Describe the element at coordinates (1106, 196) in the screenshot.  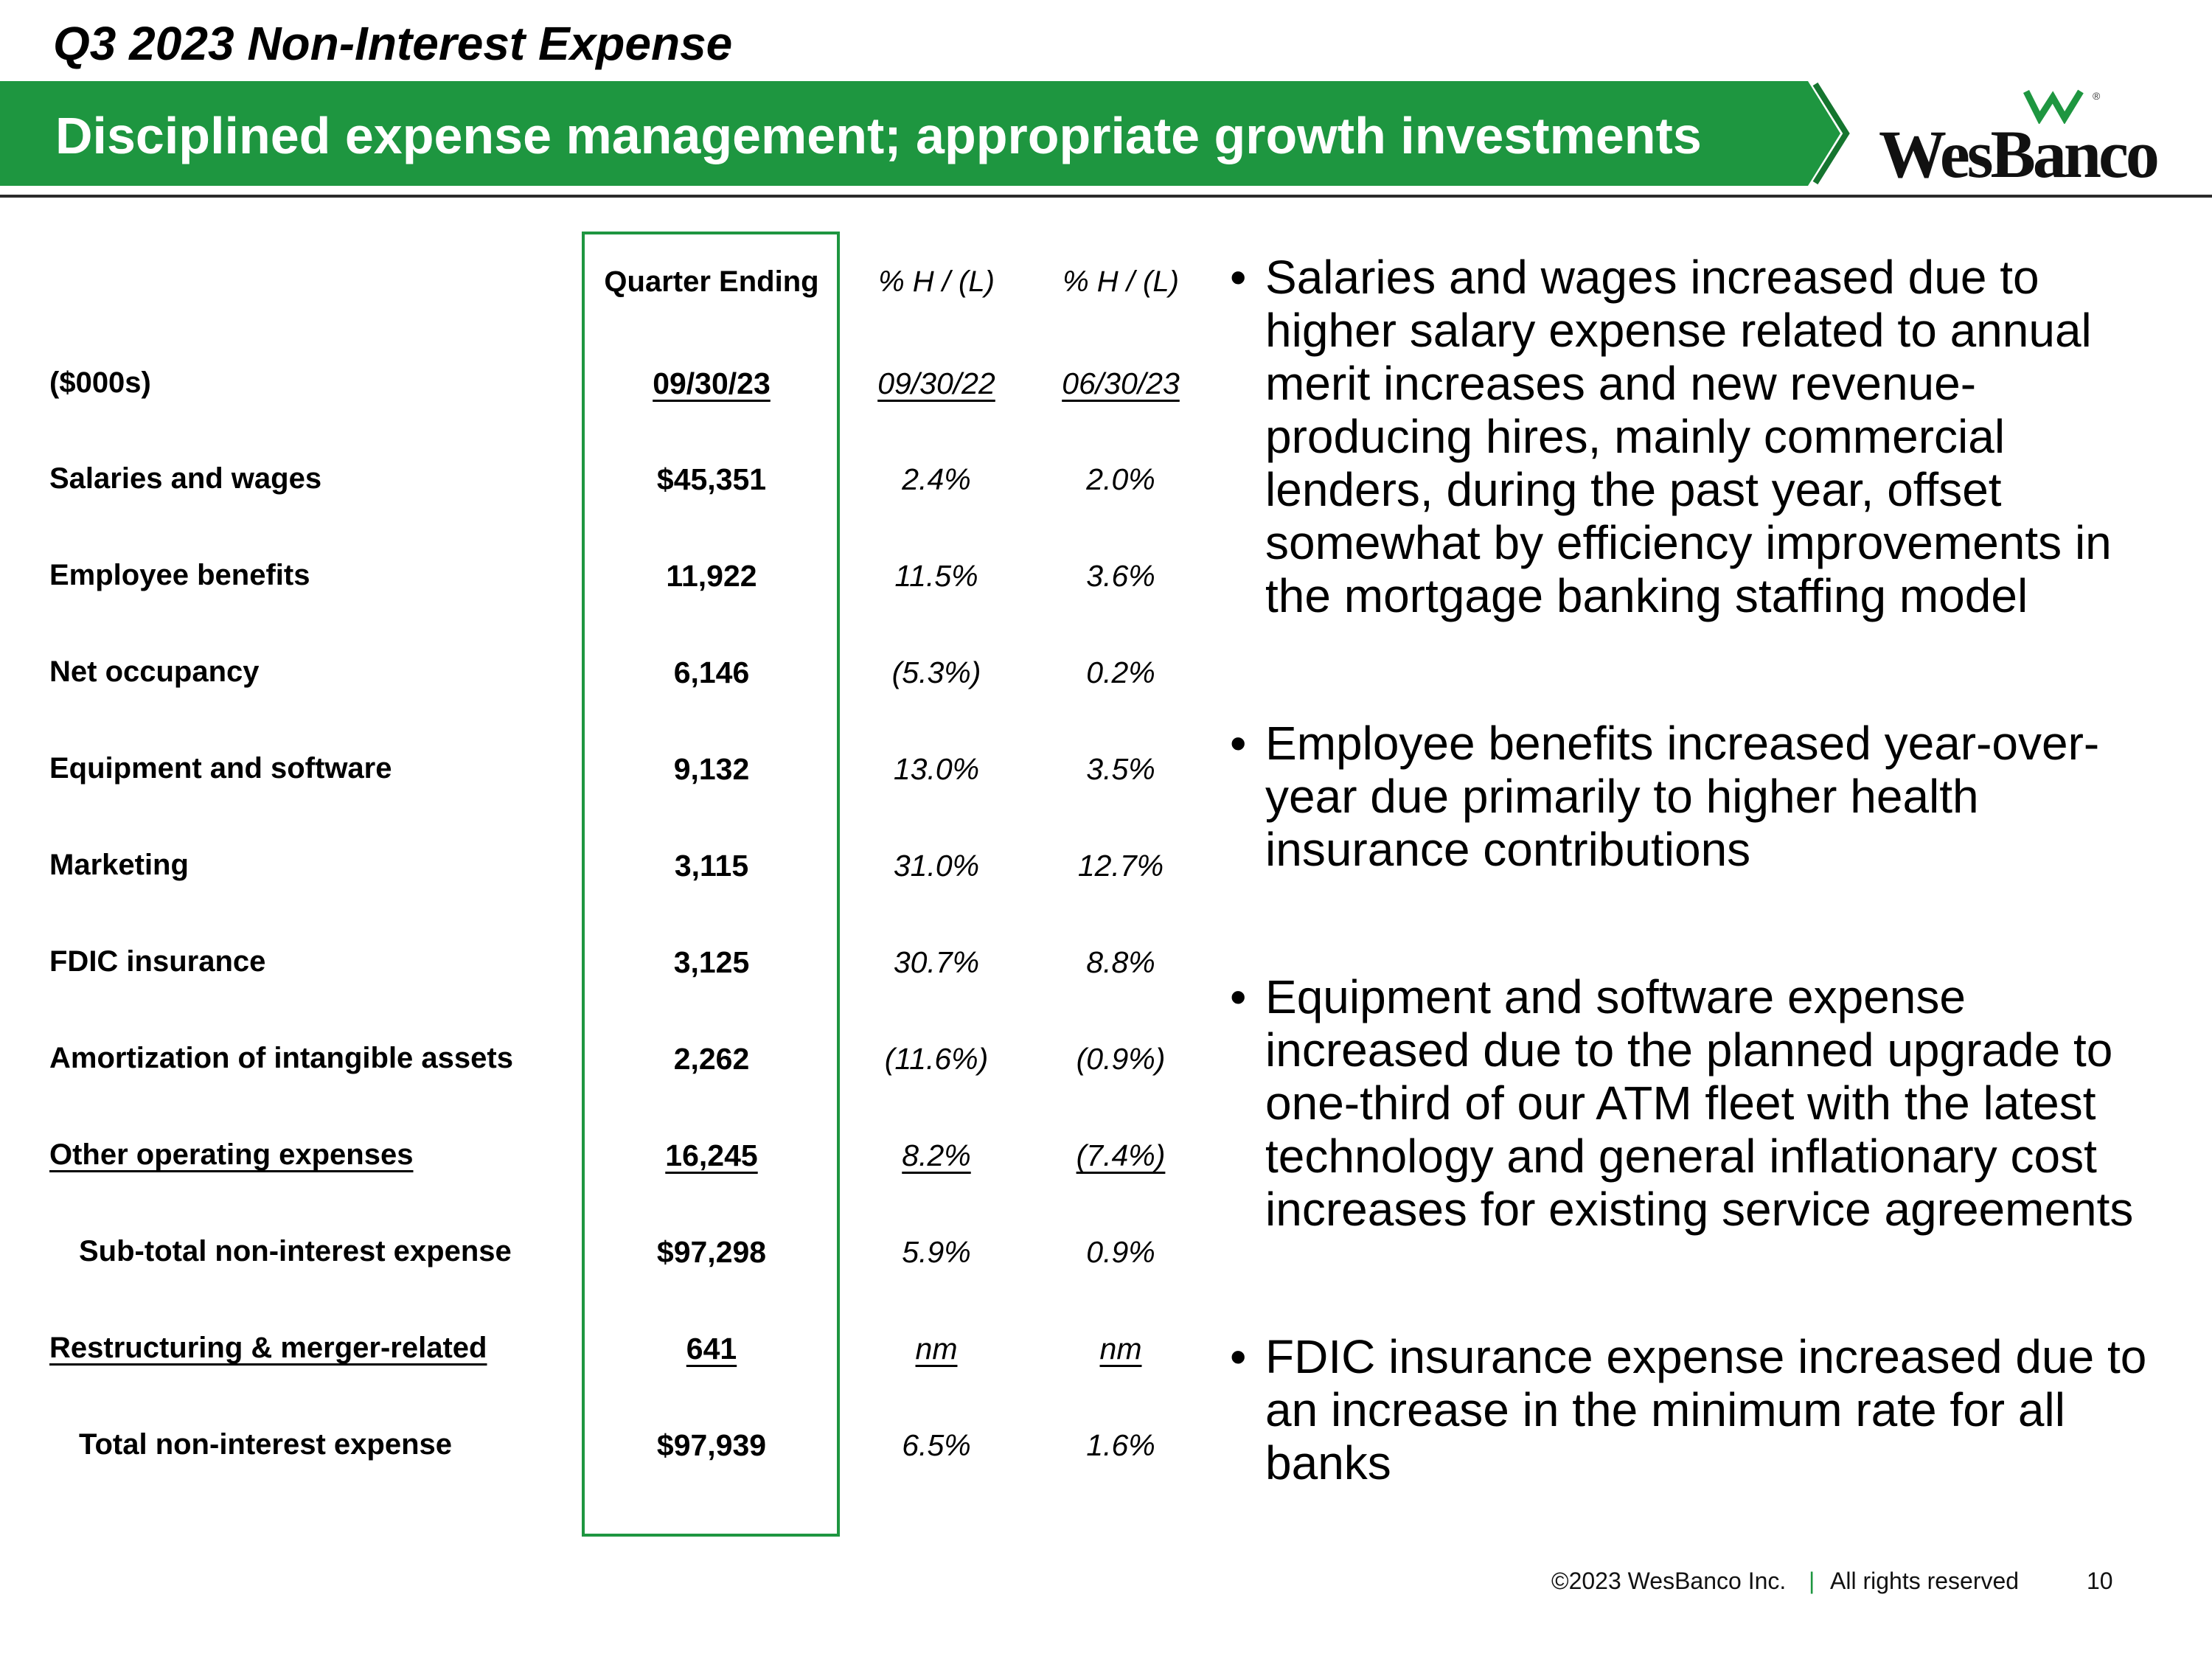
I see `header-divider` at that location.